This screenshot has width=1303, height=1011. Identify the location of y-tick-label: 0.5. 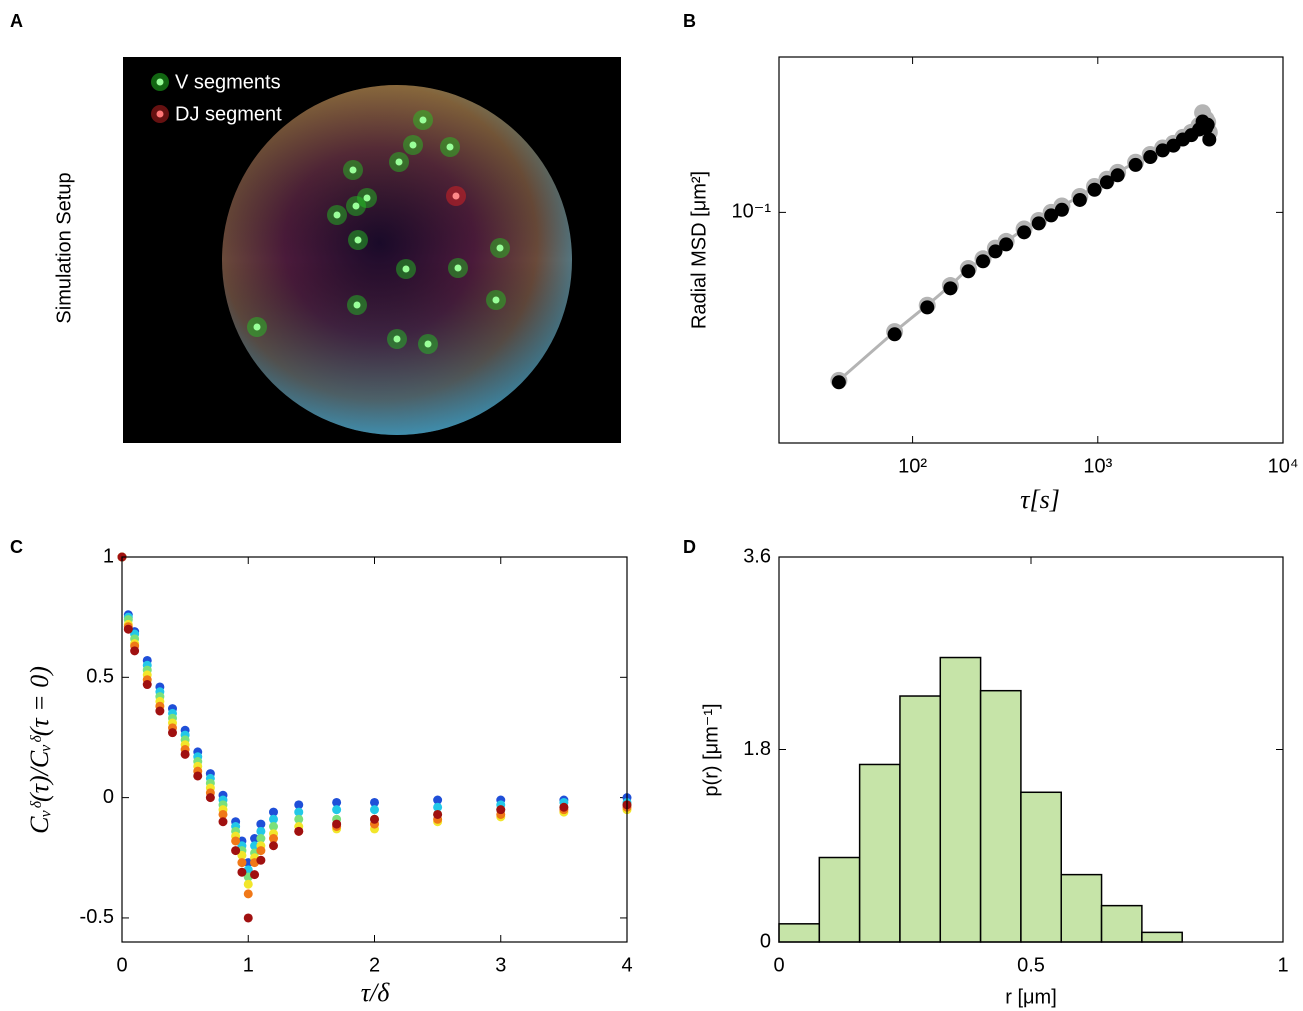
(100, 677).